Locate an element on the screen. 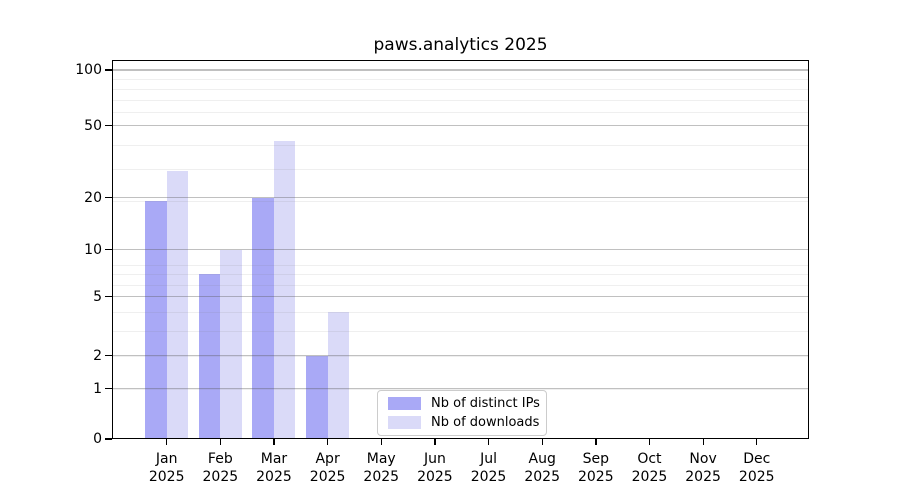 This screenshot has height=500, width=900. x-tick-label: Aug 2025 is located at coordinates (542, 468).